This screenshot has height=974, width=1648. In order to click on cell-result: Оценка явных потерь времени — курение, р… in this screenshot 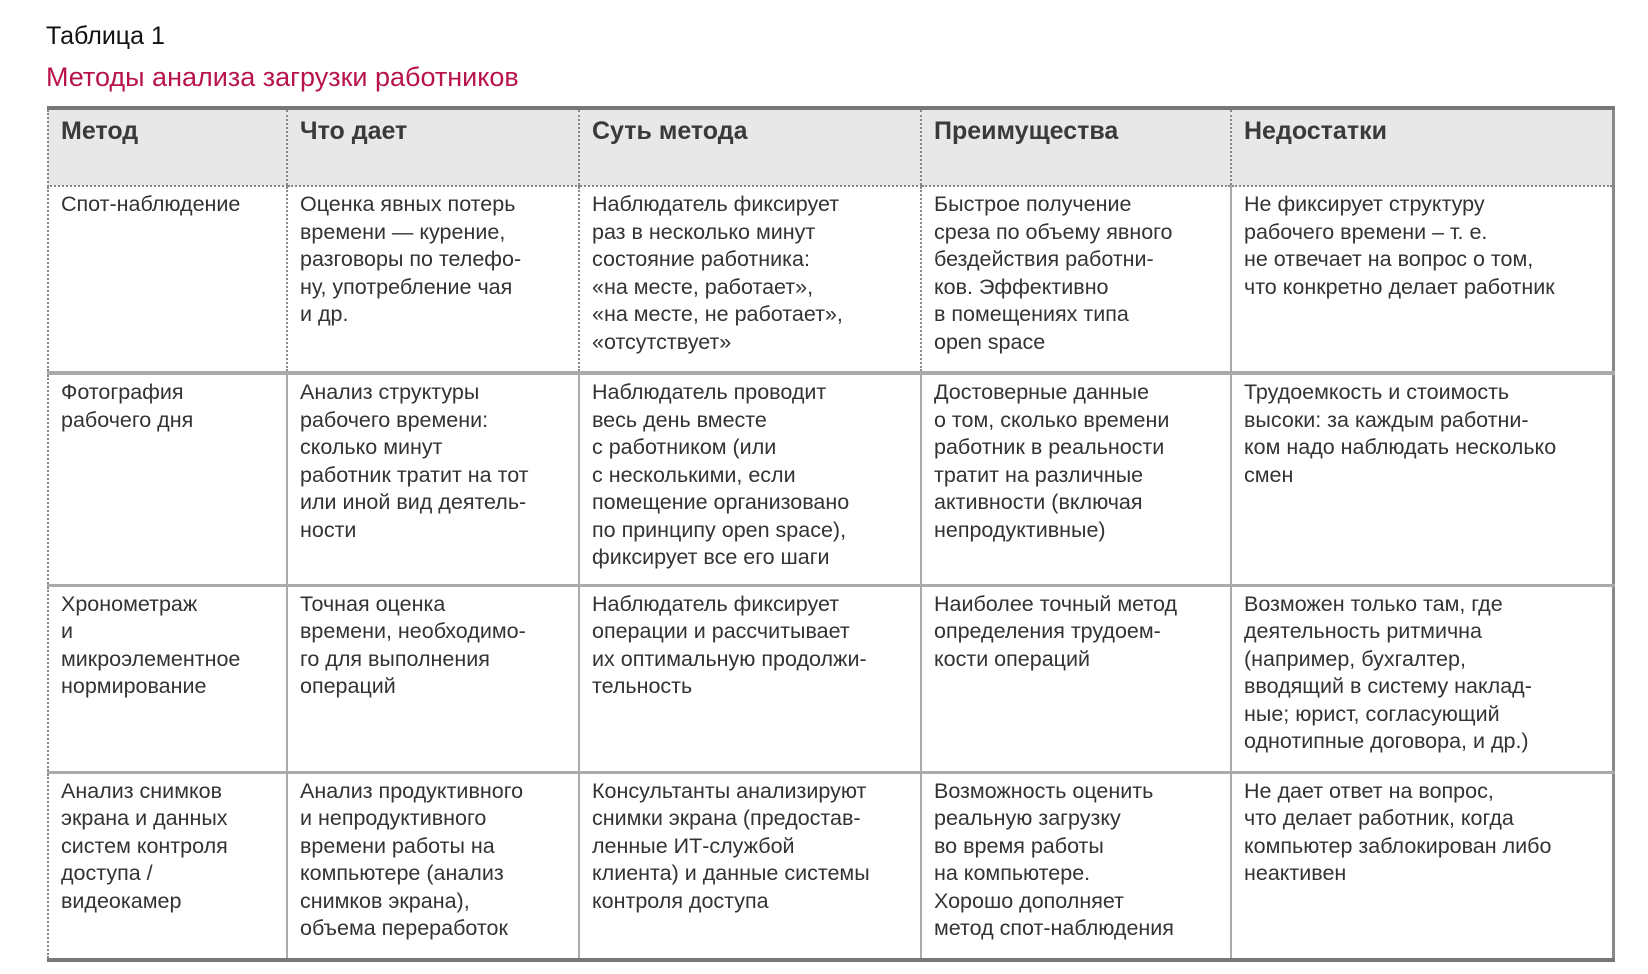, I will do `click(432, 280)`.